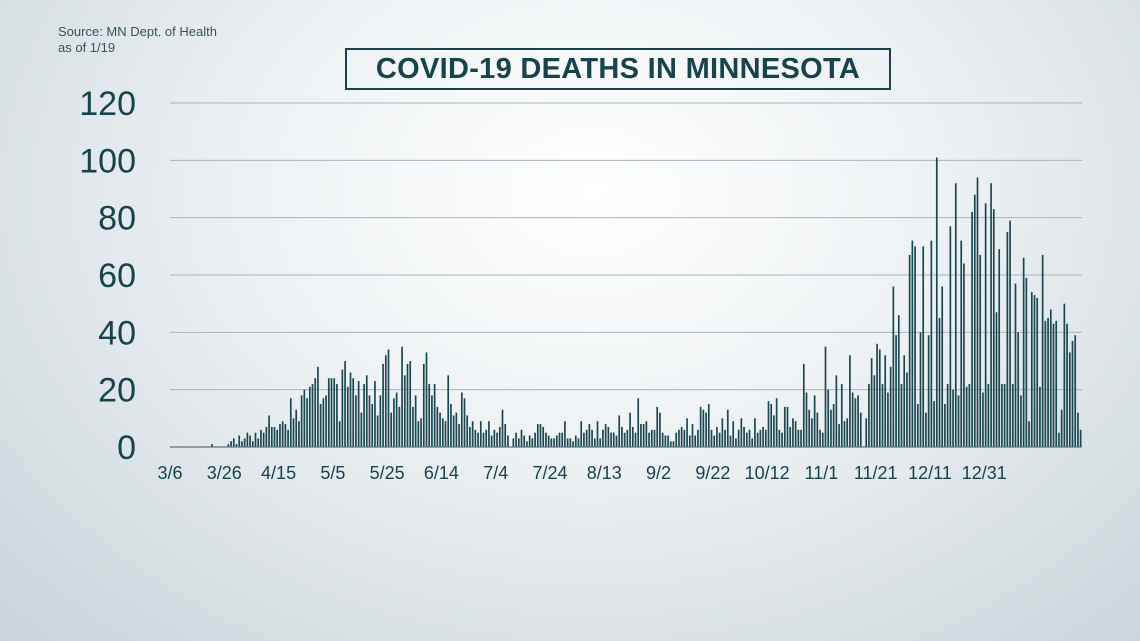 This screenshot has width=1140, height=641. I want to click on y-tick-label: 60, so click(117, 276).